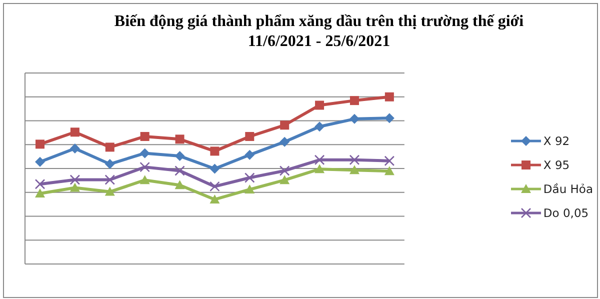 Image resolution: width=600 pixels, height=299 pixels. Describe the element at coordinates (319, 42) in the screenshot. I see `chart-subtitle: 11/6/2021 - 25/6/2021` at that location.